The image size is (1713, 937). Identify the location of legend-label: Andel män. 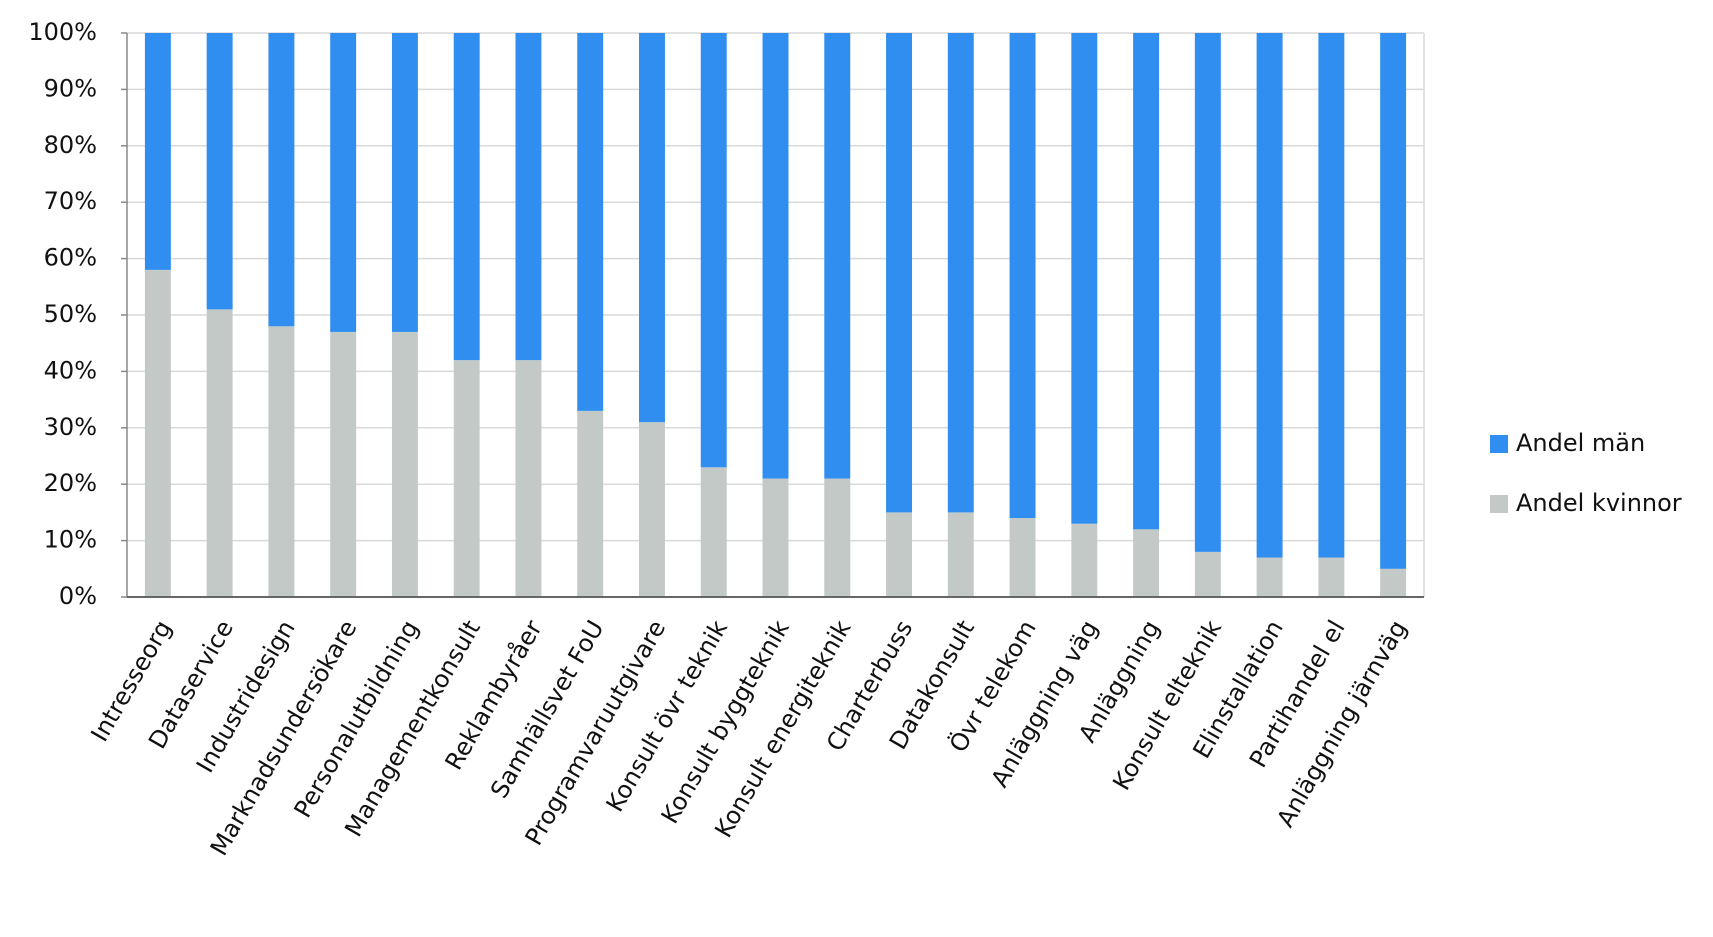
(1580, 443).